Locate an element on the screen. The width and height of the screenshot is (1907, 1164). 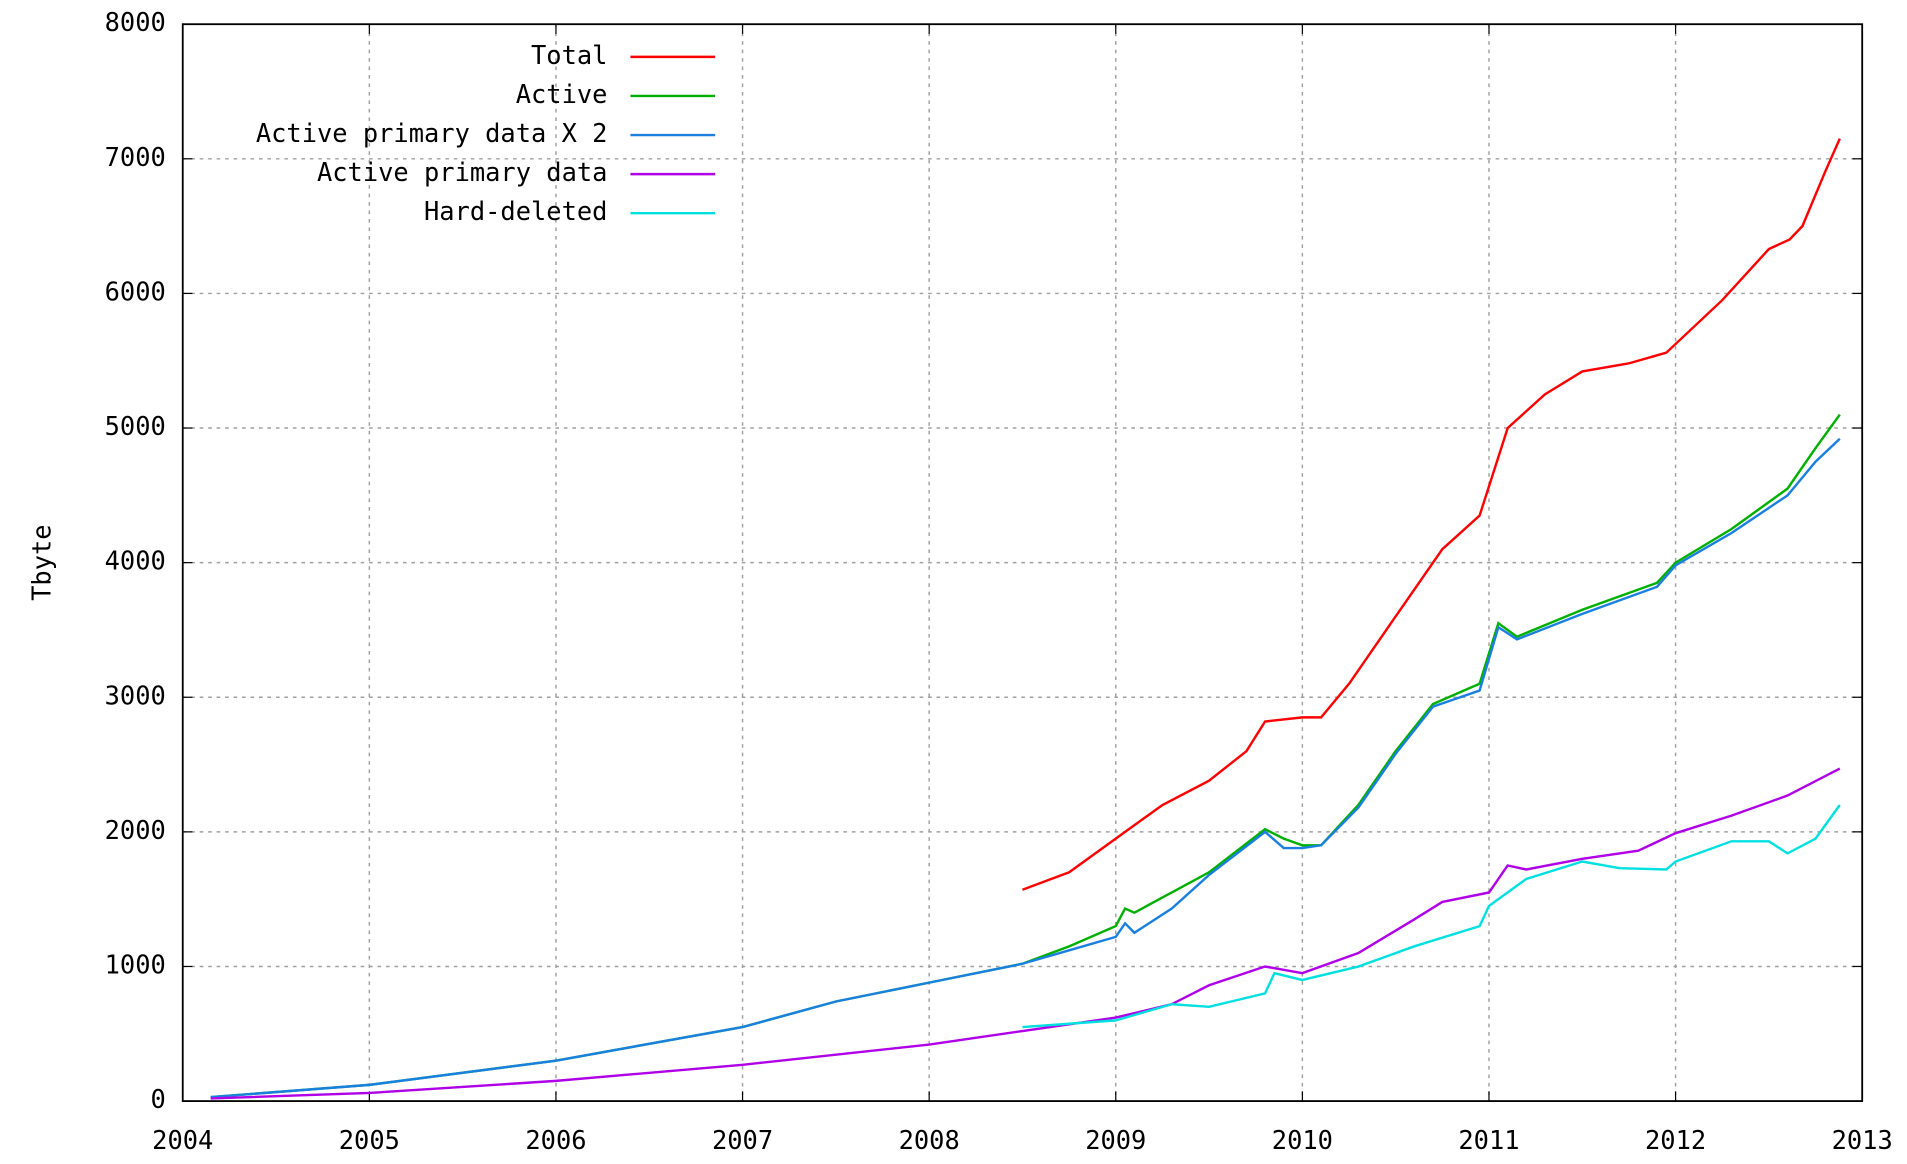
y-tick-label: 8000 is located at coordinates (135, 22).